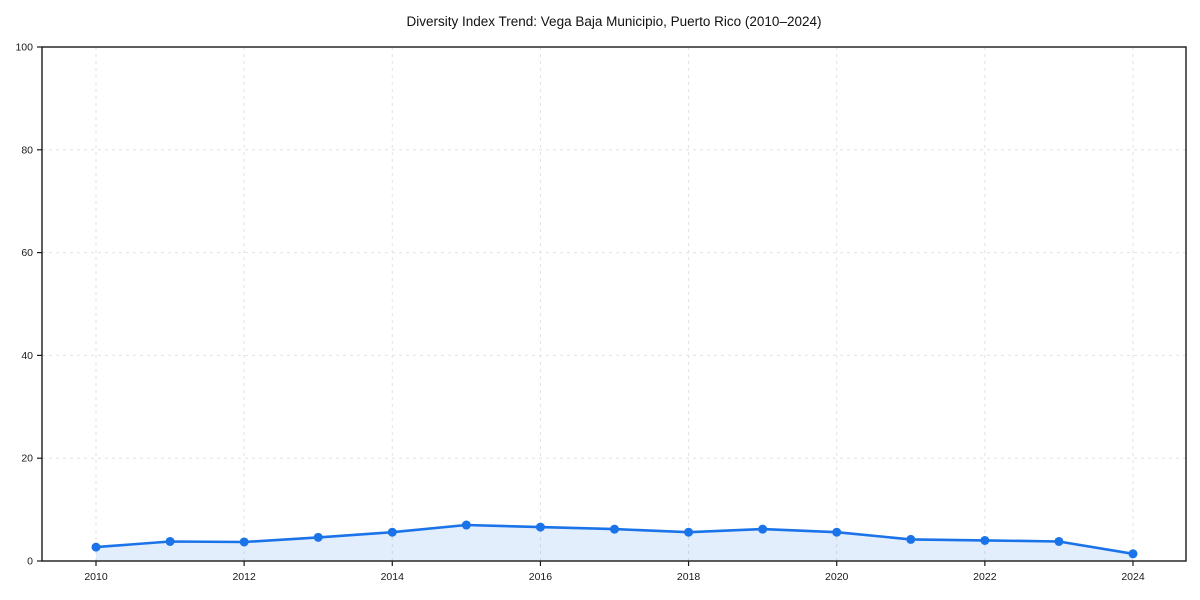  I want to click on x-tick-label: 2012, so click(244, 577).